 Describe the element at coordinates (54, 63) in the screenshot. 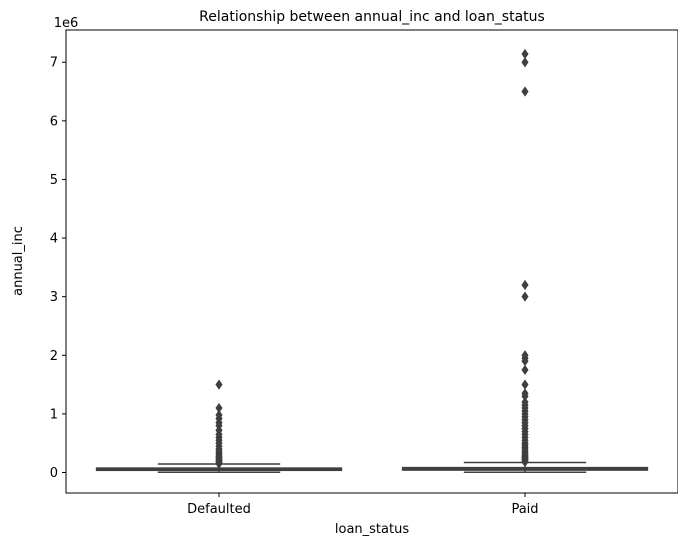

I see `y-tick-label: 7` at that location.